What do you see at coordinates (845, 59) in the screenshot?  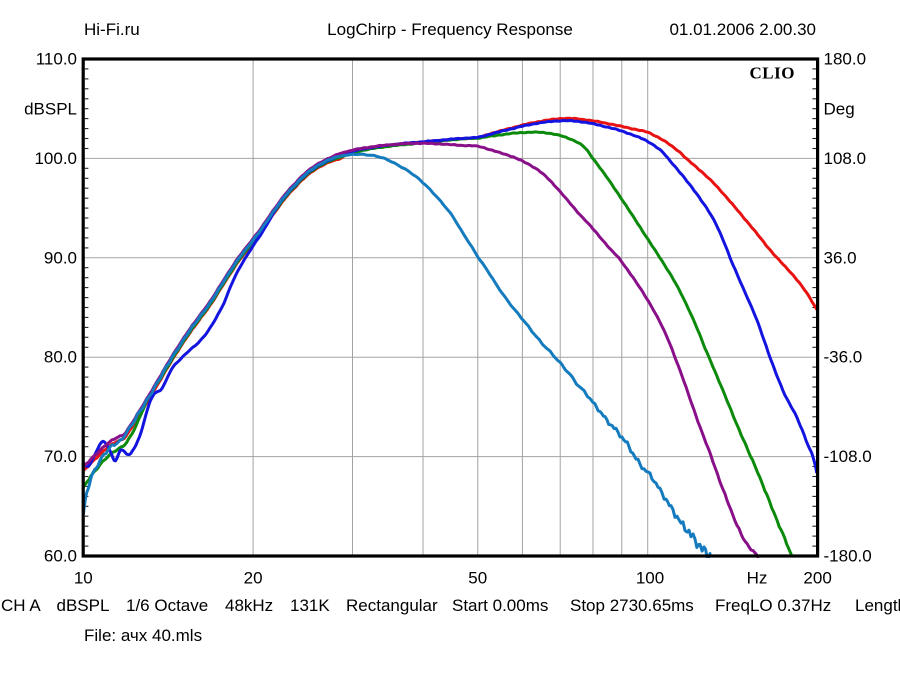 I see `svg-text: 180.0` at bounding box center [845, 59].